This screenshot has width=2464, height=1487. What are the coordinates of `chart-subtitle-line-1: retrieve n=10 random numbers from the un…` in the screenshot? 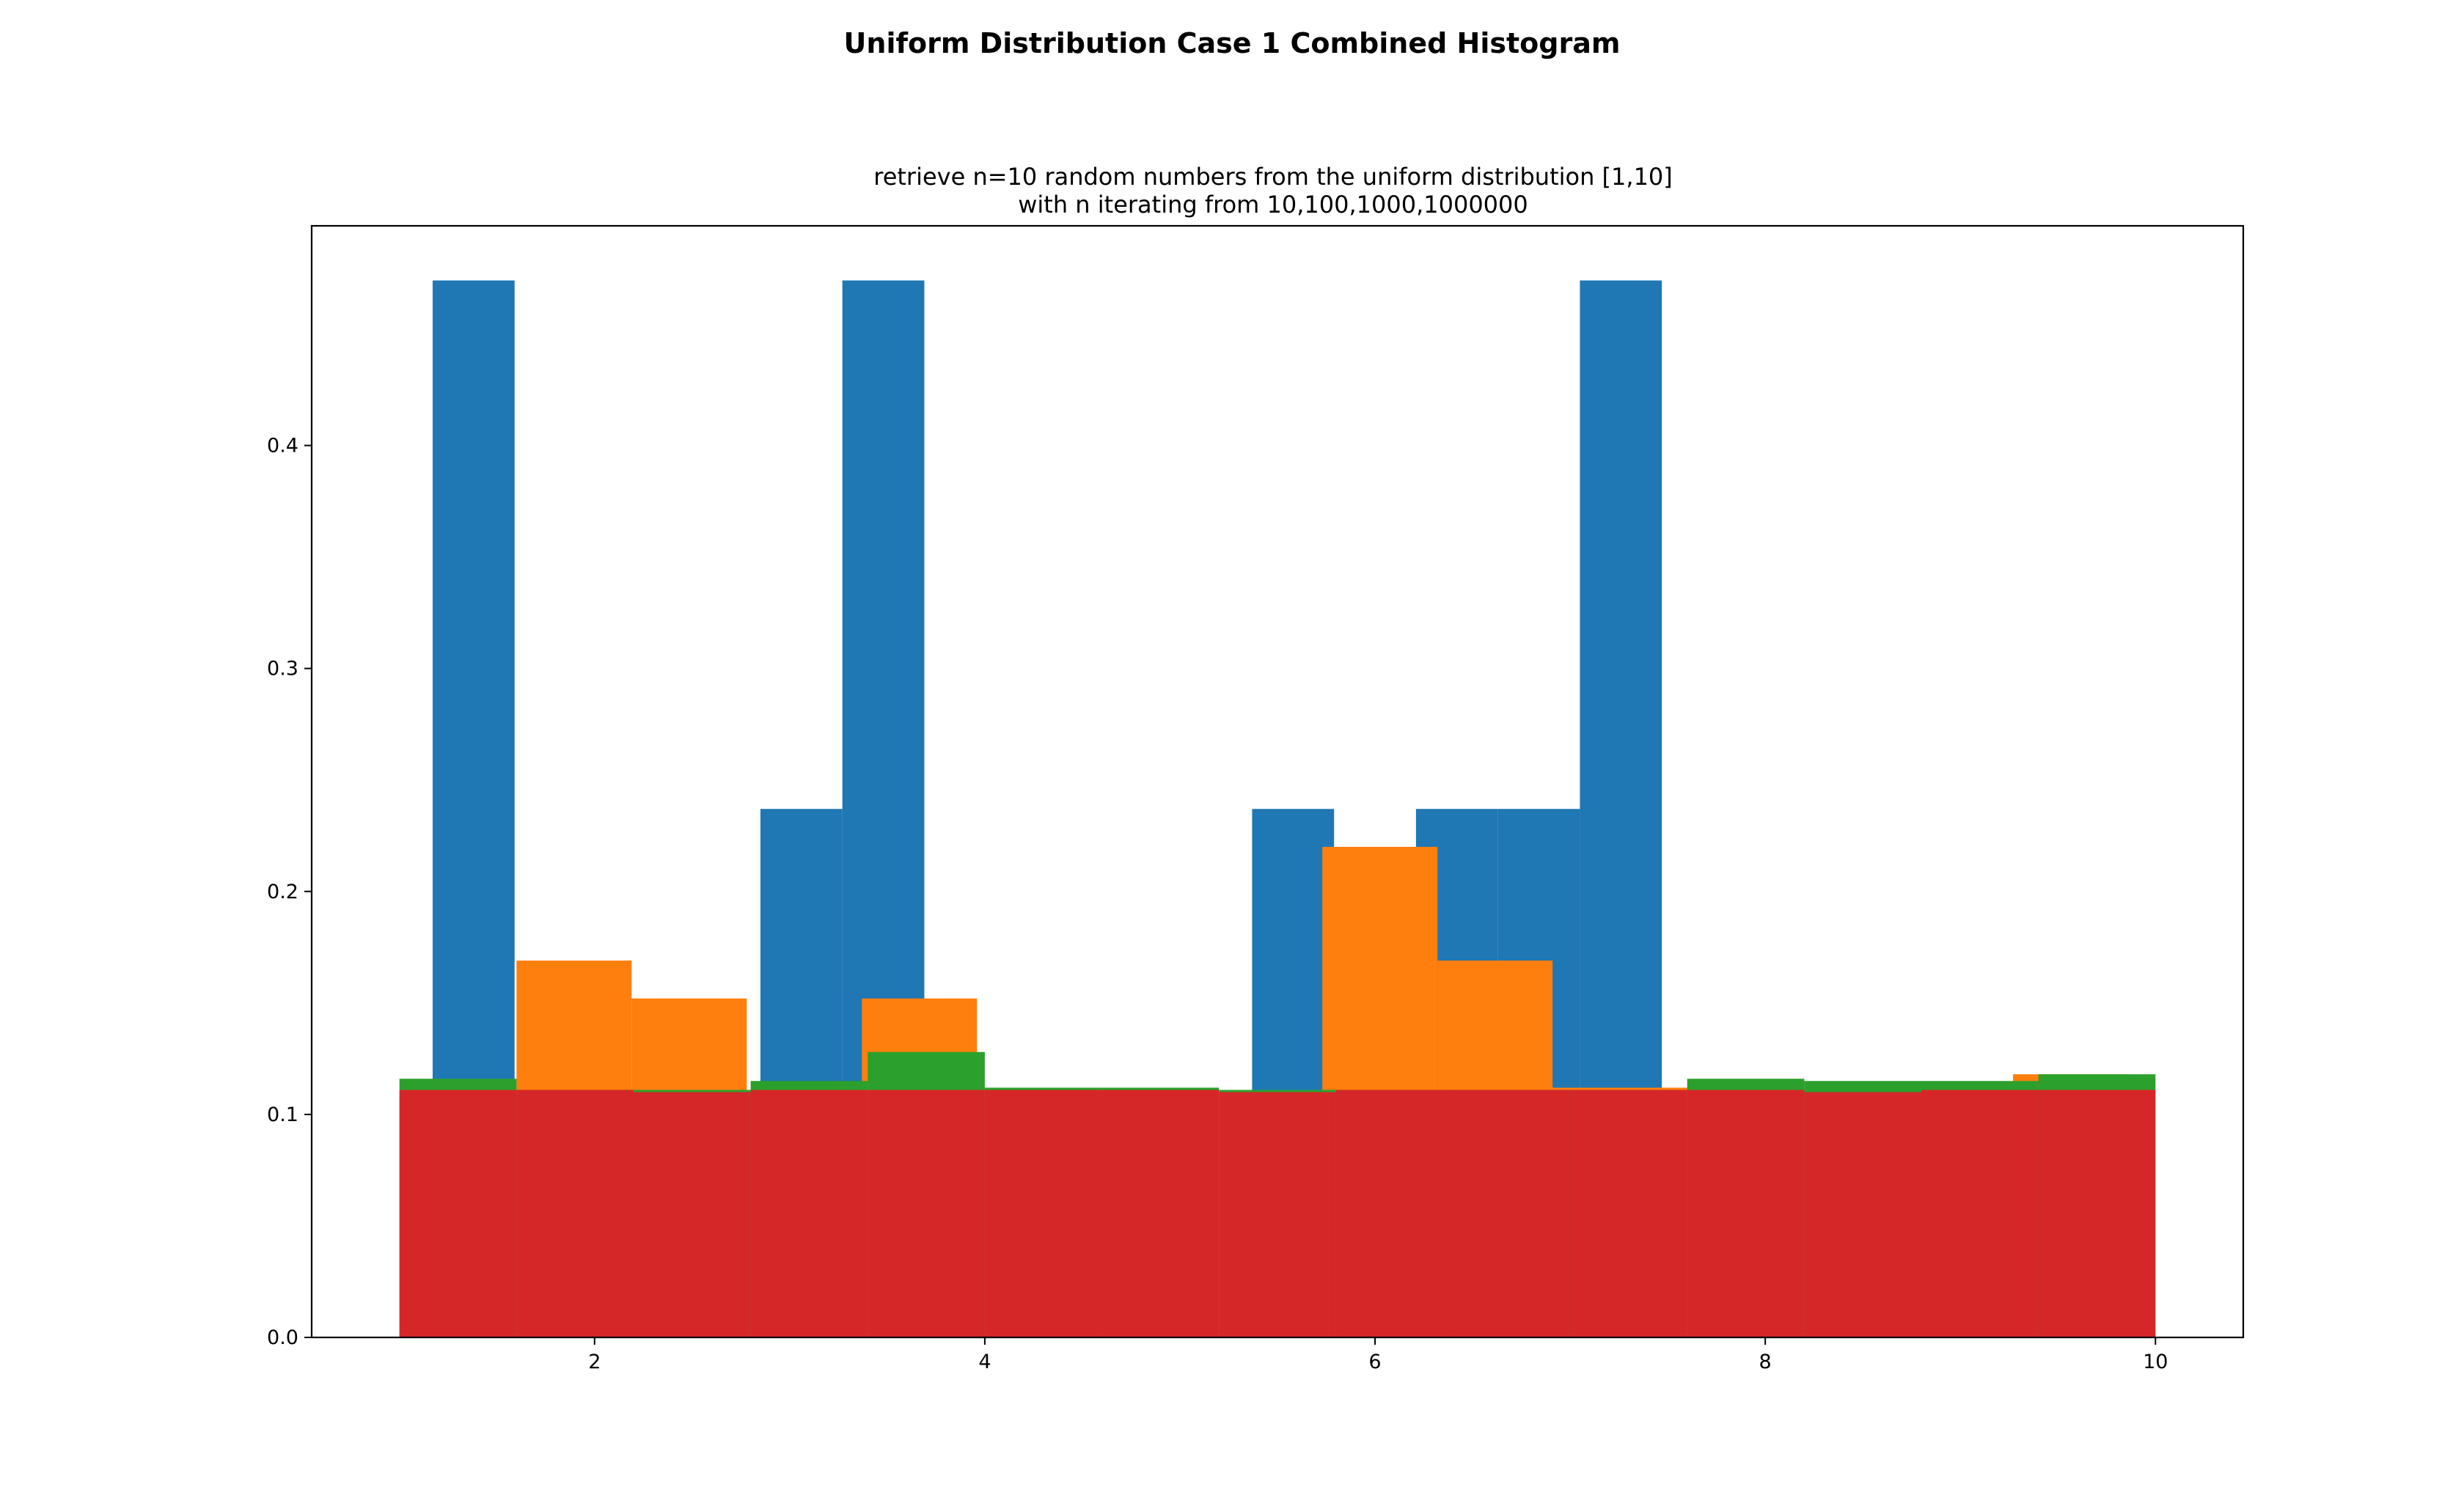 It's located at (1273, 177).